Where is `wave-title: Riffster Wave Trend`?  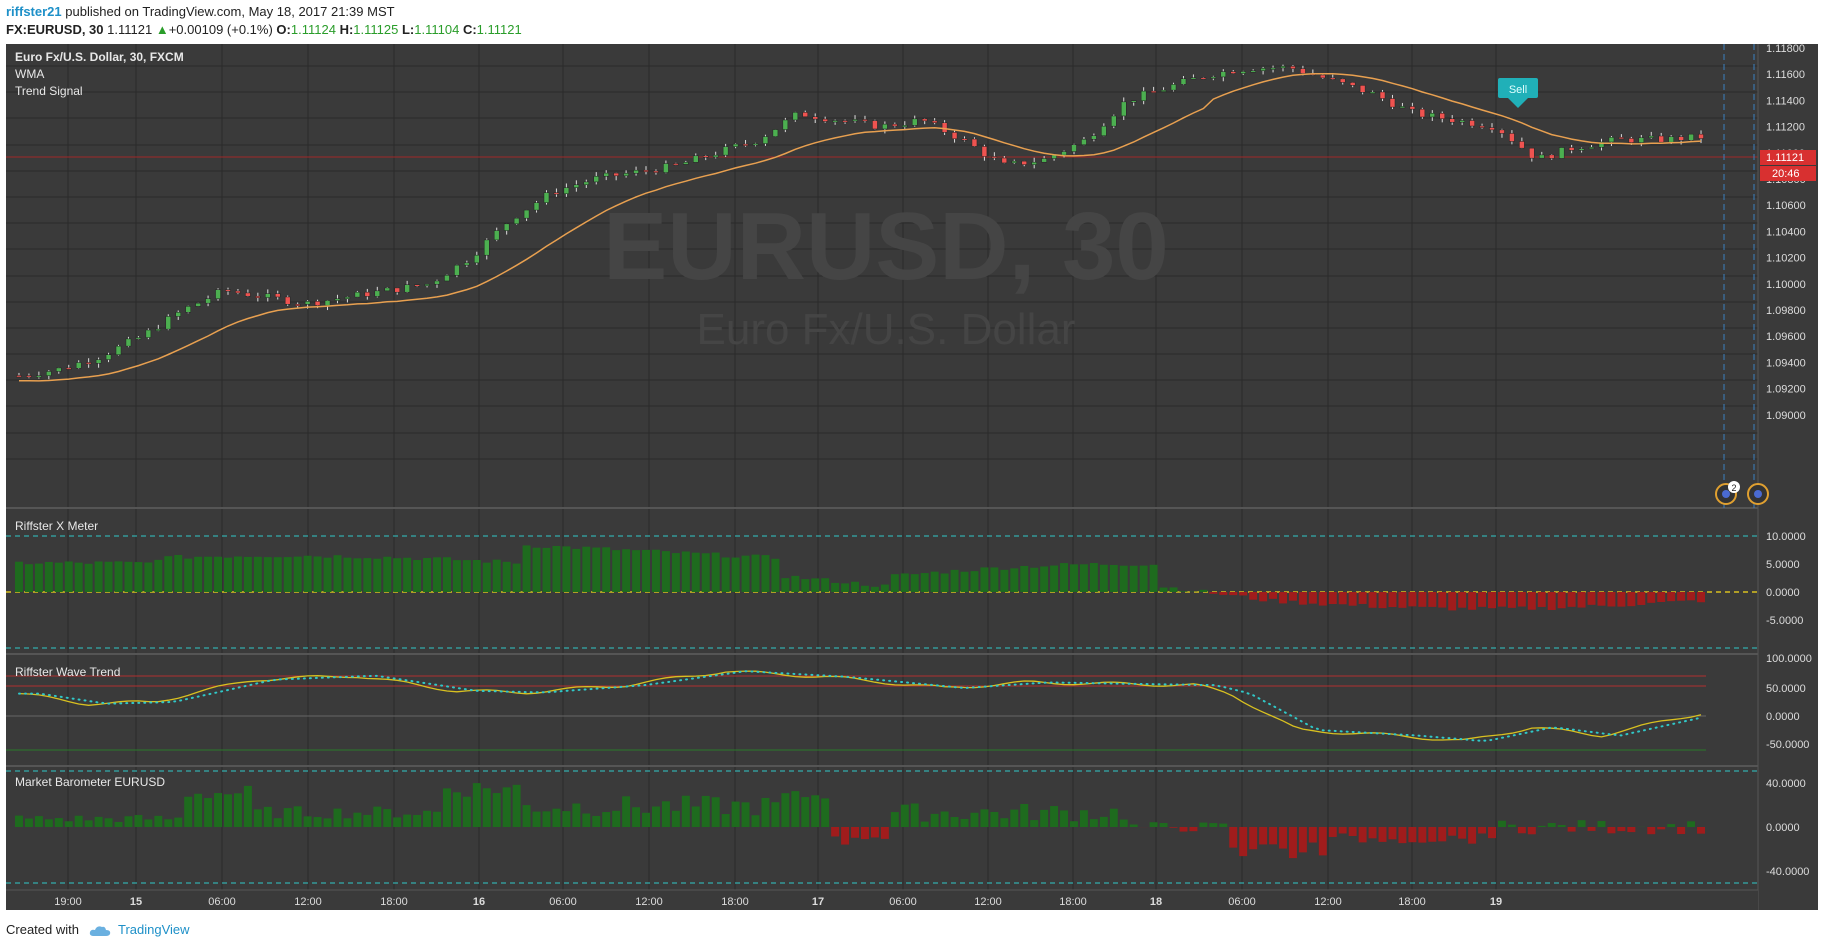
wave-title: Riffster Wave Trend is located at coordinates (67, 672).